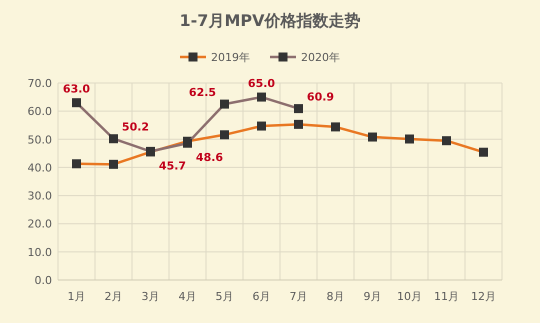 Image resolution: width=540 pixels, height=323 pixels. Describe the element at coordinates (320, 97) in the screenshot. I see `data-label: 60.9` at that location.